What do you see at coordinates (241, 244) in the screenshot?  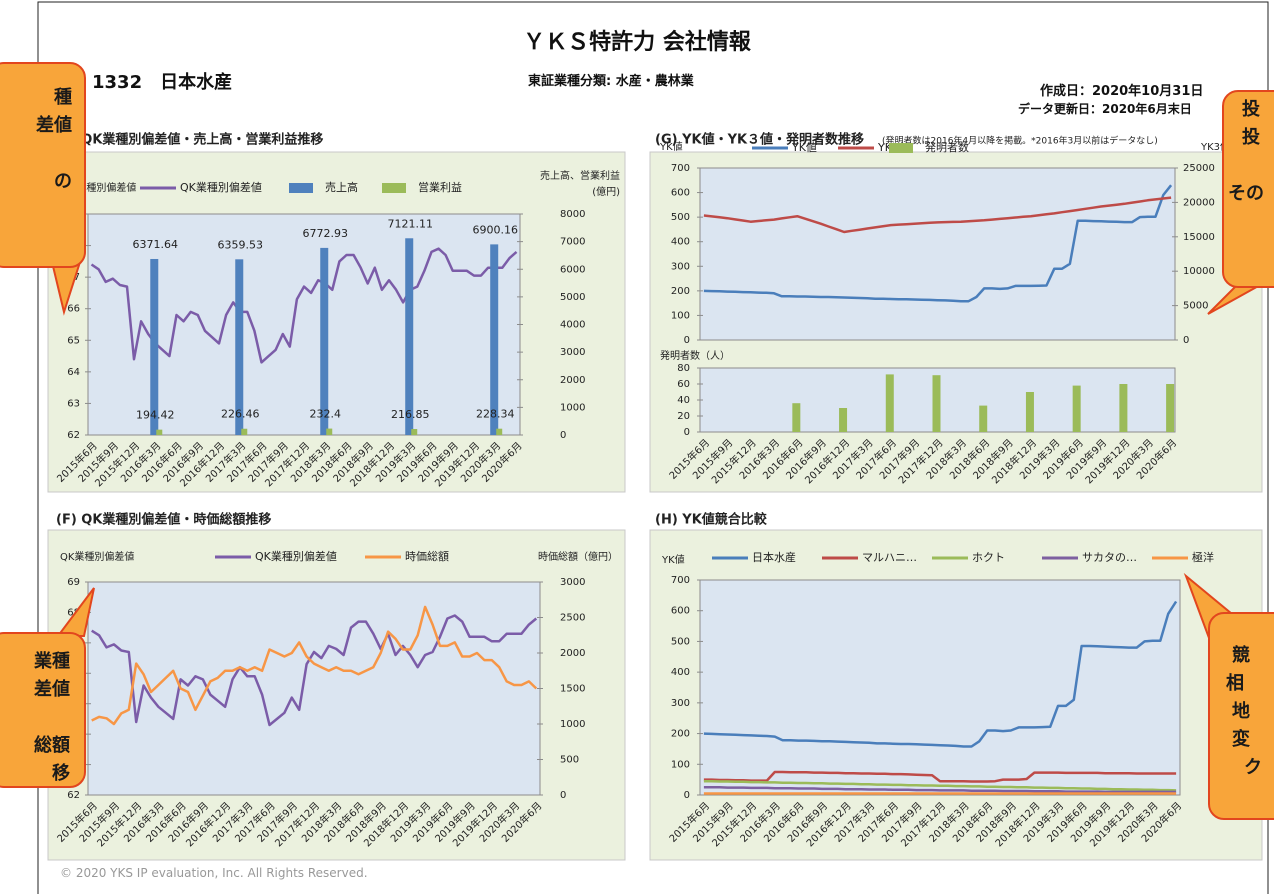 I see `data-label: 6359.53` at bounding box center [241, 244].